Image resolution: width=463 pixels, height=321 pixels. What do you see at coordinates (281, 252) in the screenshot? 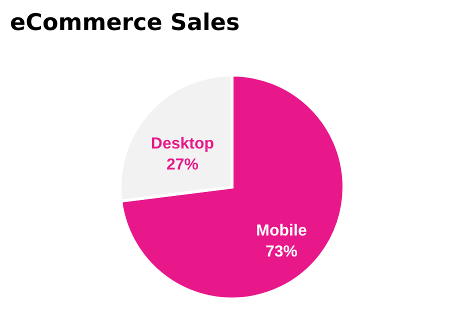
I see `data-label: 73%` at bounding box center [281, 252].